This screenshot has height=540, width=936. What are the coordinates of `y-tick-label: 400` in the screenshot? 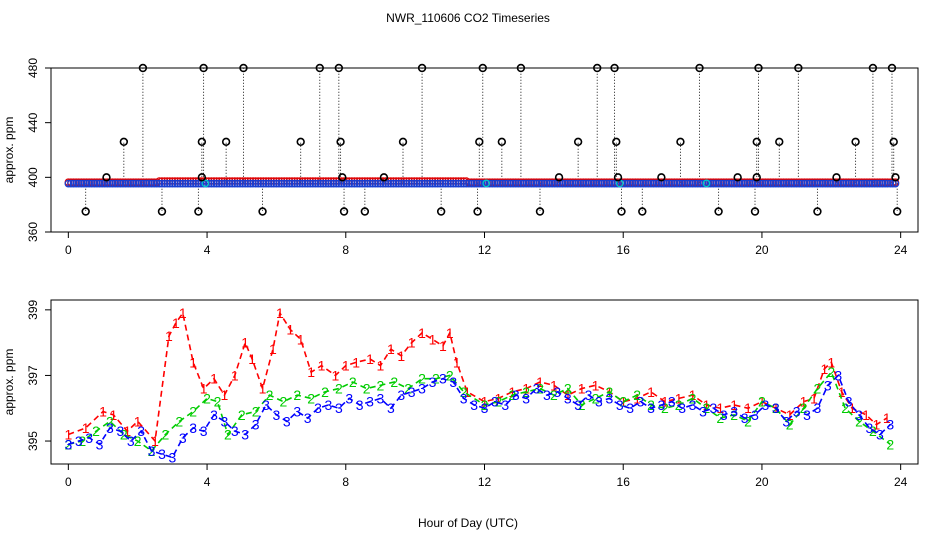 It's located at (33, 177).